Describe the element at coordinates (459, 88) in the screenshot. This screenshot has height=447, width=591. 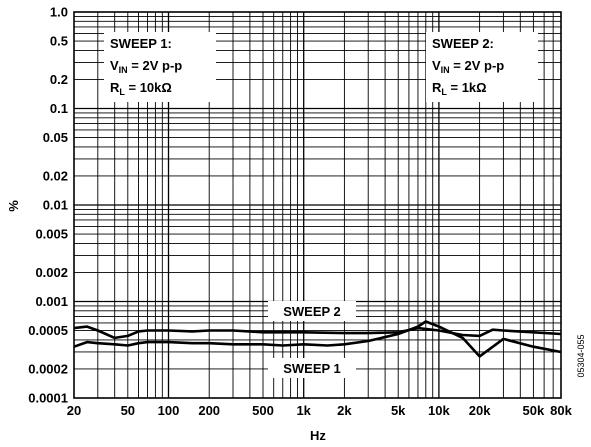
I see `sweep2-rl: RL = 1kΩ` at that location.